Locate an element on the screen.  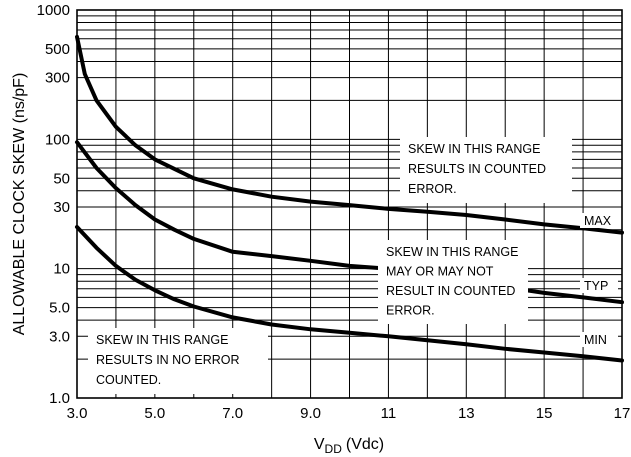
x-tick-label: 5.0 is located at coordinates (154, 413).